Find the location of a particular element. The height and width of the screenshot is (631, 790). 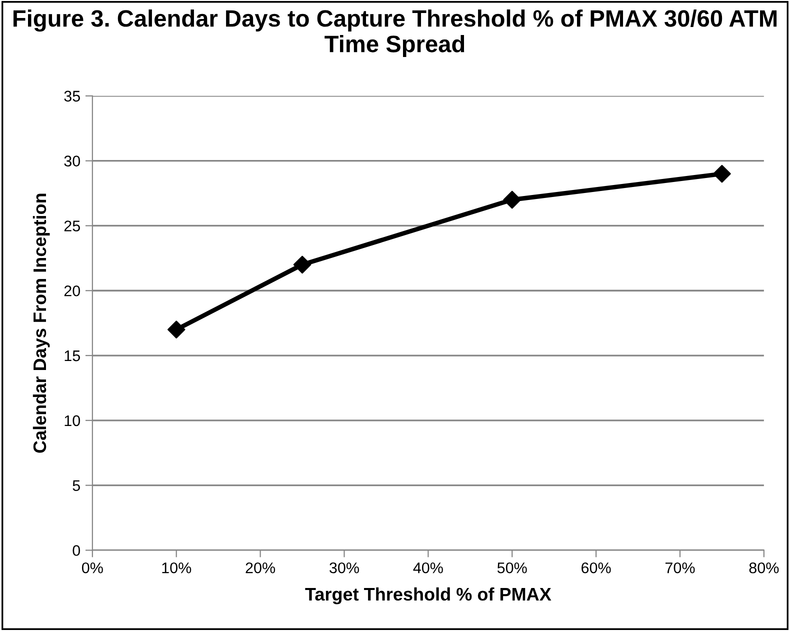

x-tick-label: 0% is located at coordinates (92, 568).